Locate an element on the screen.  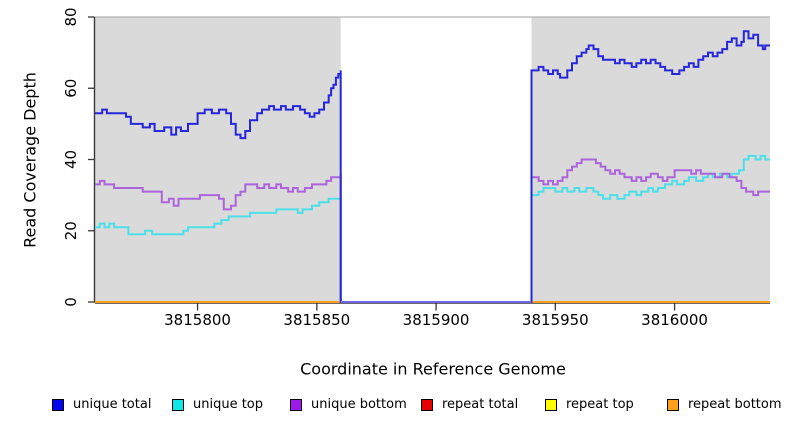
legend-label: repeat total is located at coordinates (480, 404).